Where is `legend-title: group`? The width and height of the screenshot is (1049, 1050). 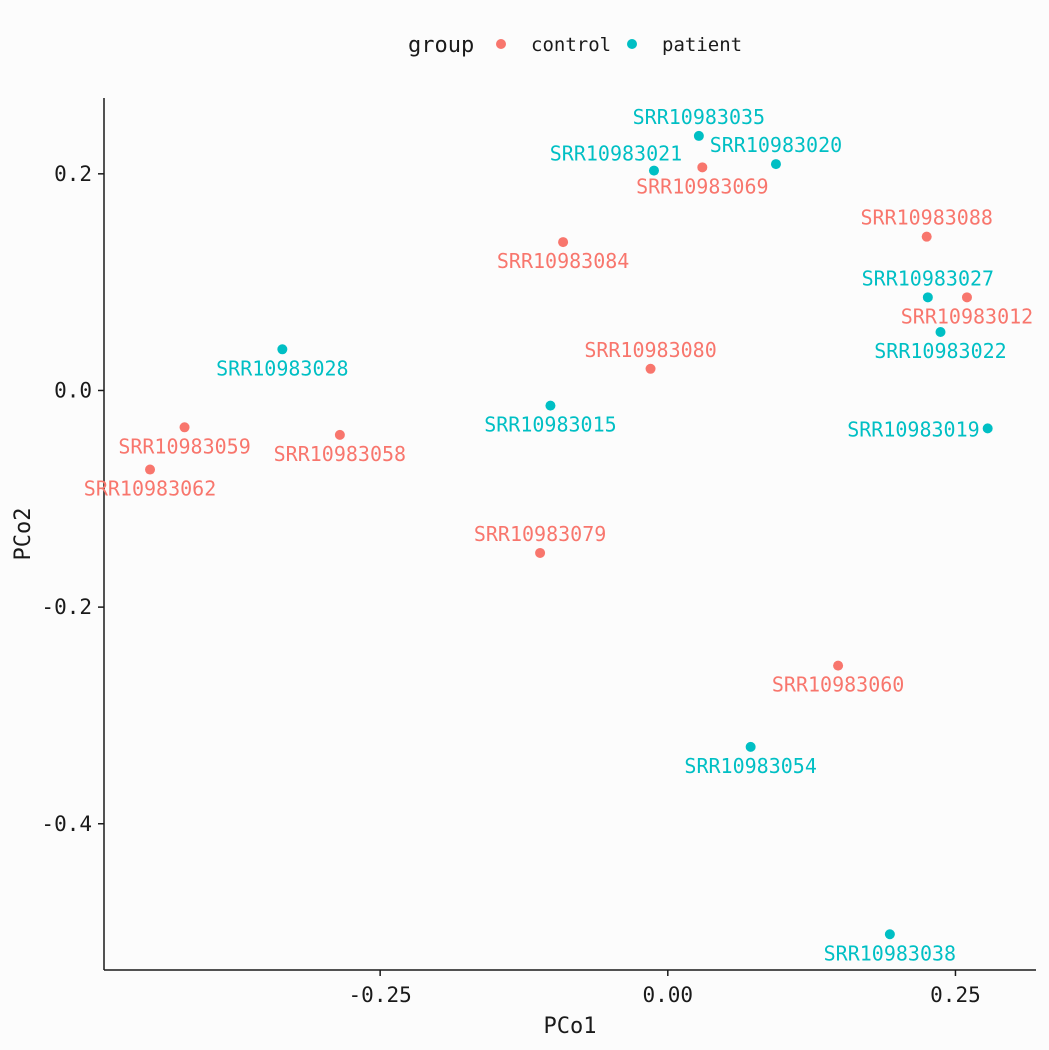 legend-title: group is located at coordinates (441, 45).